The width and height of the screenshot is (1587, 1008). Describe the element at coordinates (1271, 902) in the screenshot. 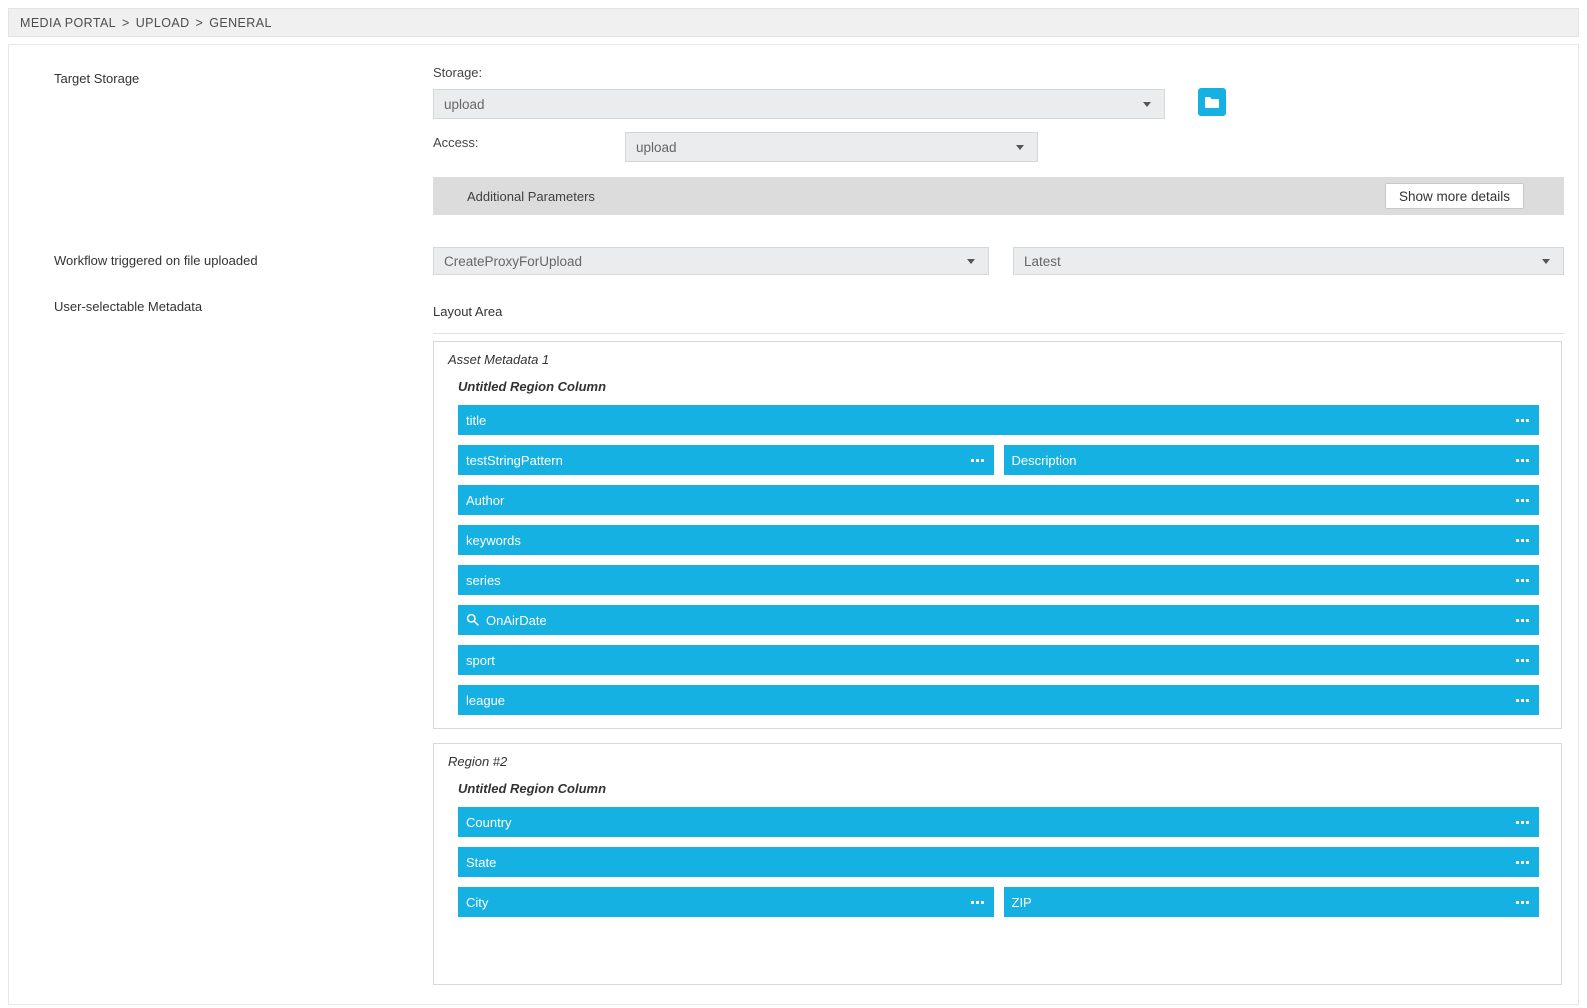

I see `metadata-field-zip: ZIP` at that location.